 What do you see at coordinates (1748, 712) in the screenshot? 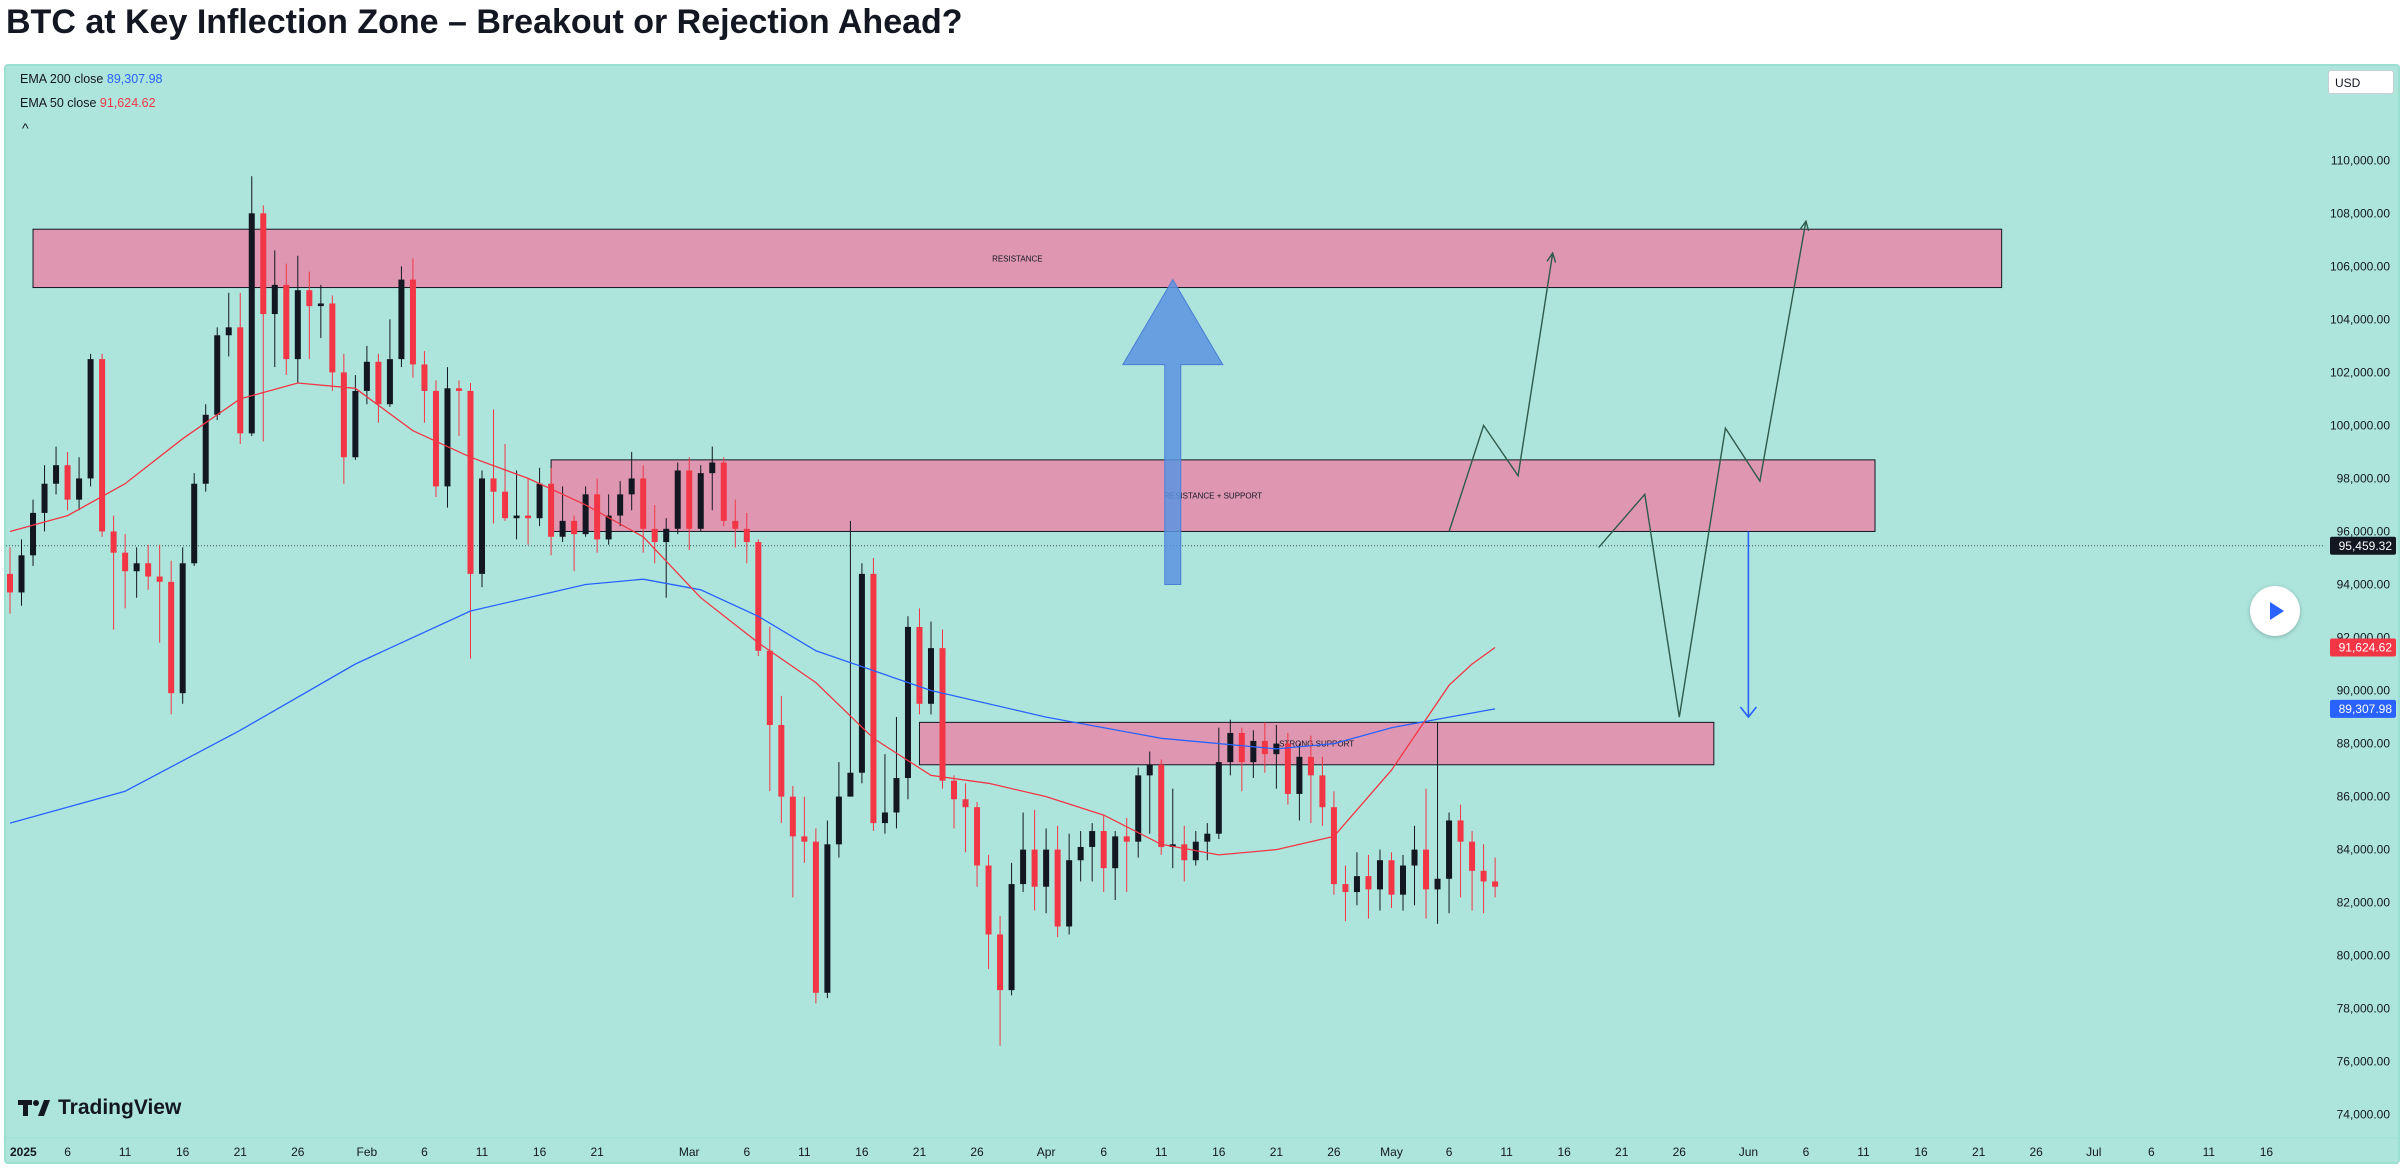
I see `rejection-arrowhead` at bounding box center [1748, 712].